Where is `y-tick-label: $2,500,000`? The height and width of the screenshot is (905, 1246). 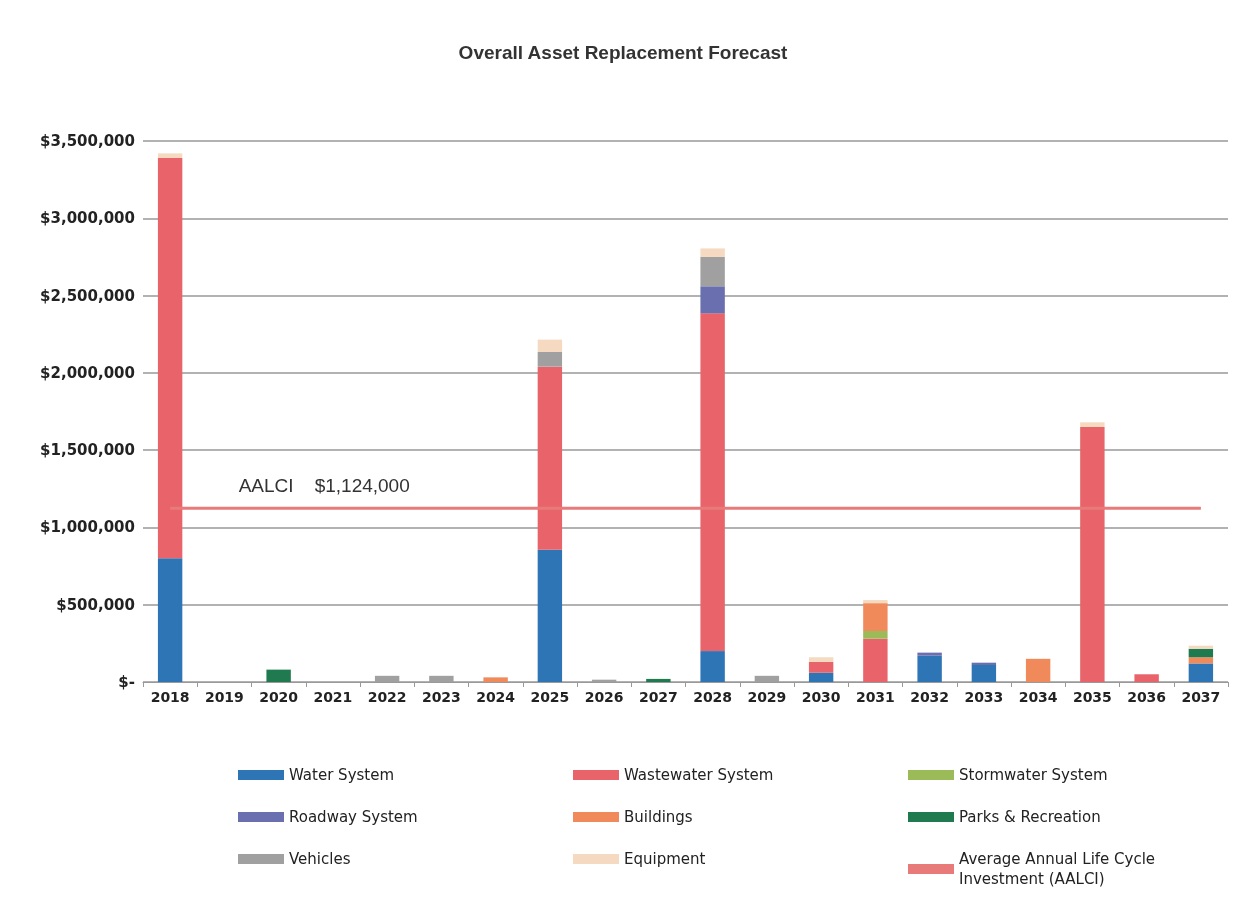
y-tick-label: $2,500,000 is located at coordinates (87, 295).